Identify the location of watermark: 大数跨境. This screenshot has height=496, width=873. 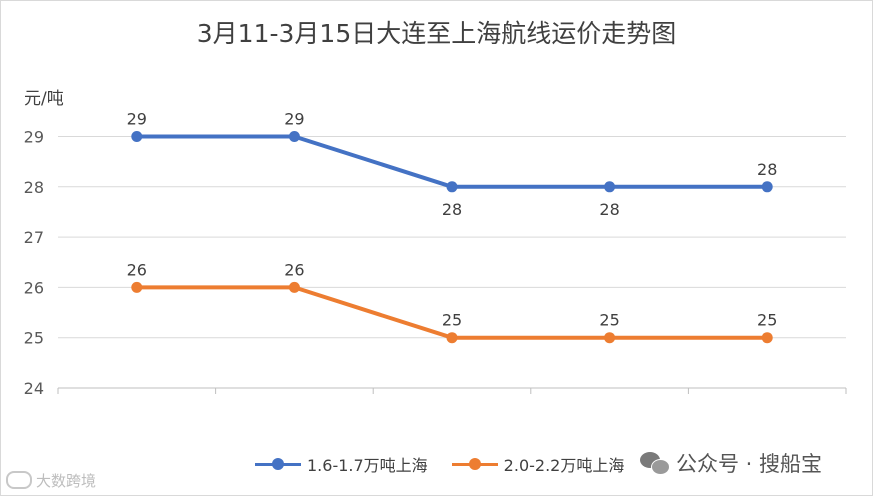
(51, 480).